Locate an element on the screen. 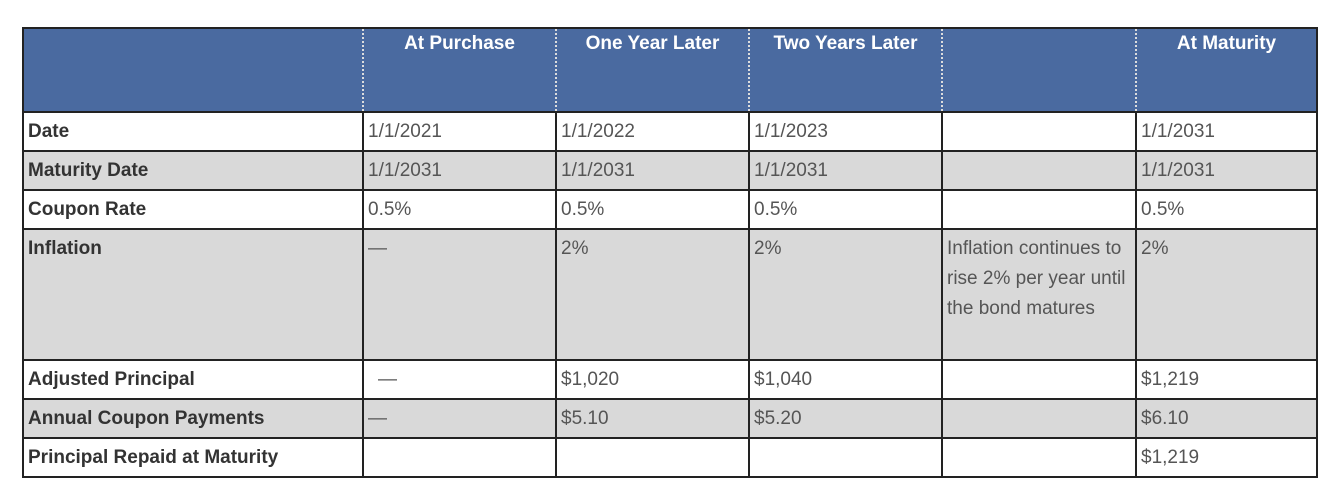 The image size is (1344, 498). row-label: Adjusted Principal is located at coordinates (193, 379).